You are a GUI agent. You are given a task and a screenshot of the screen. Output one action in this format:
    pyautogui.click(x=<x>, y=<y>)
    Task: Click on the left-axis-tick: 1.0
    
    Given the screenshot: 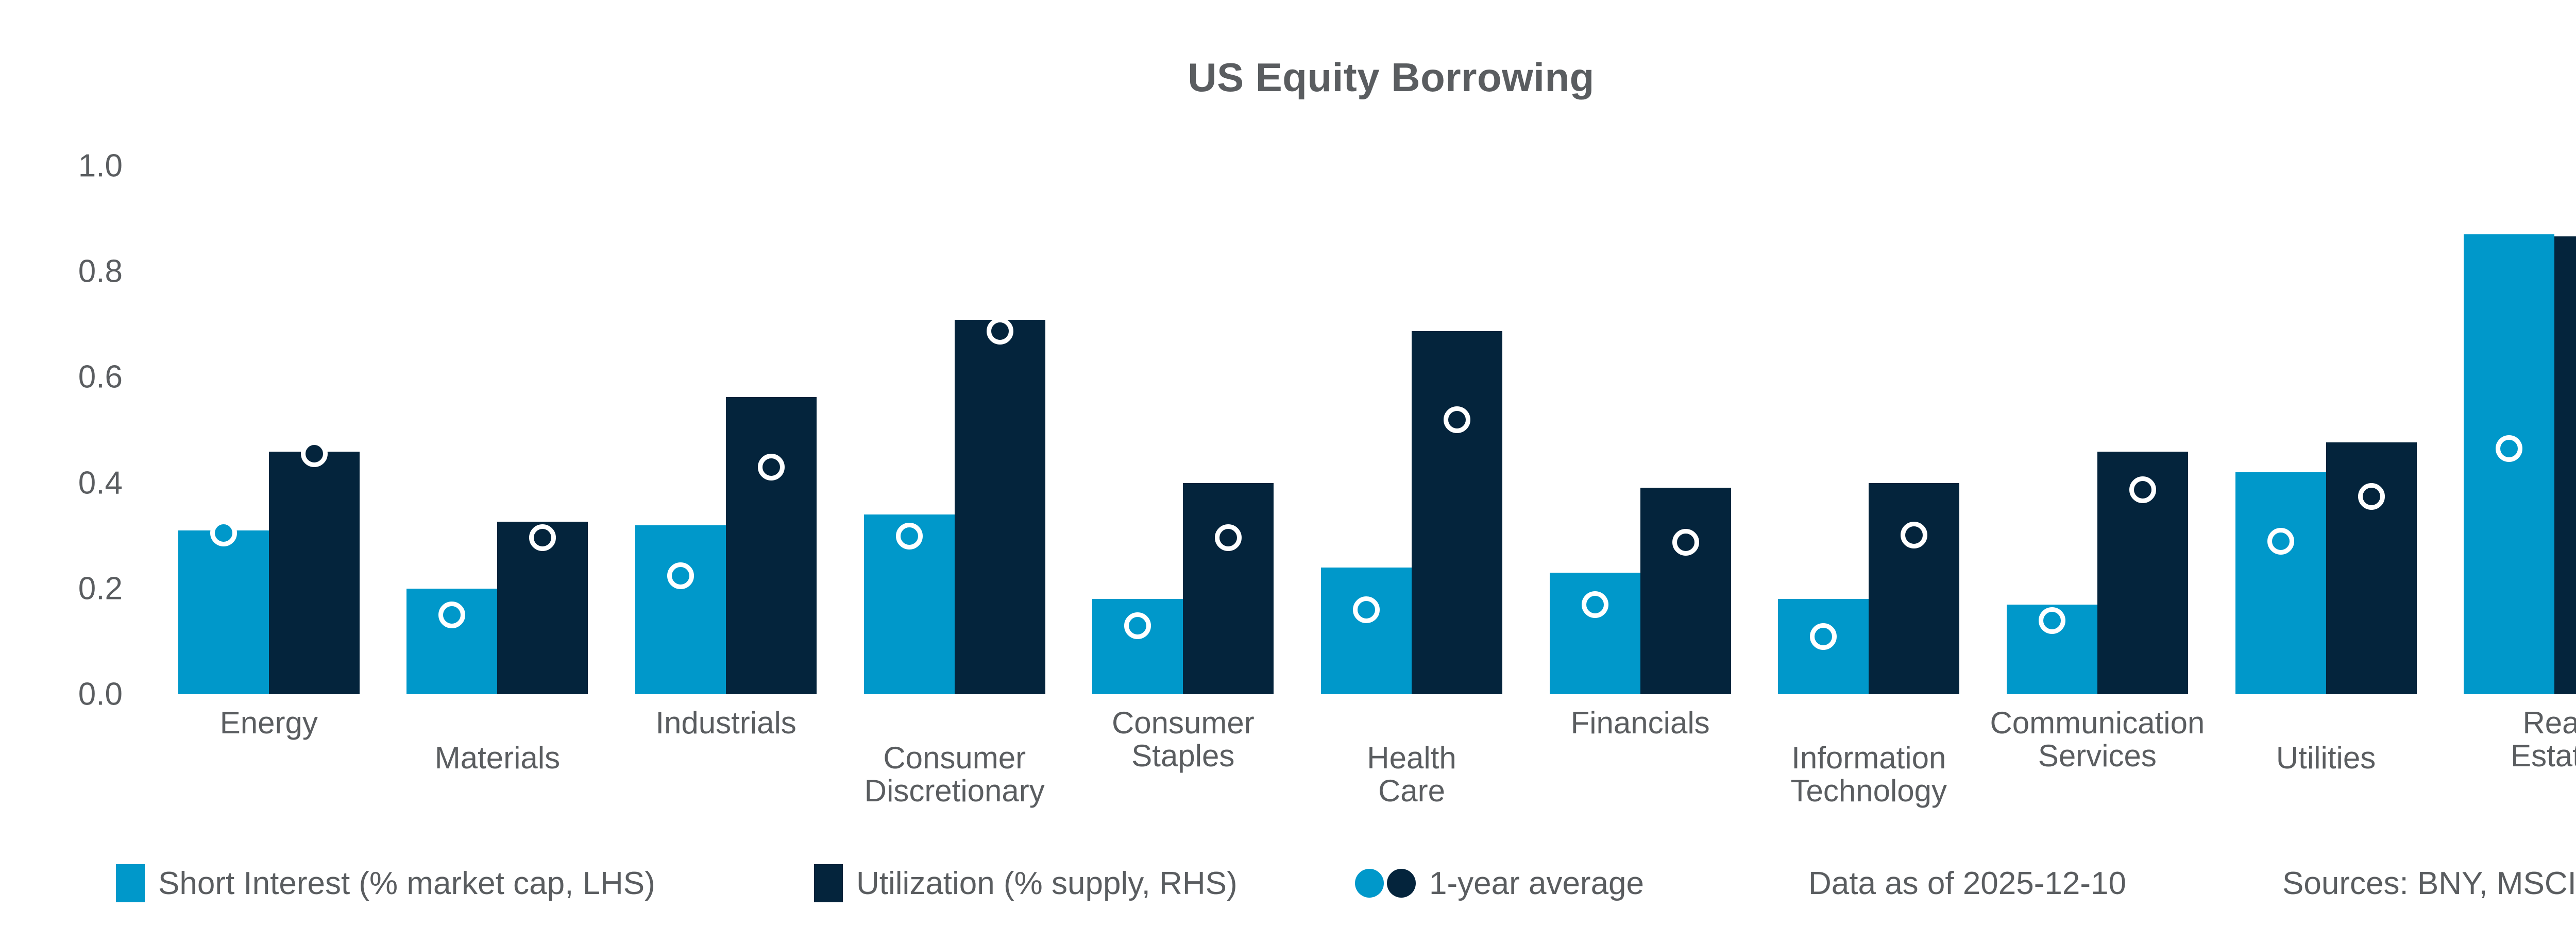 What is the action you would take?
    pyautogui.click(x=100, y=166)
    